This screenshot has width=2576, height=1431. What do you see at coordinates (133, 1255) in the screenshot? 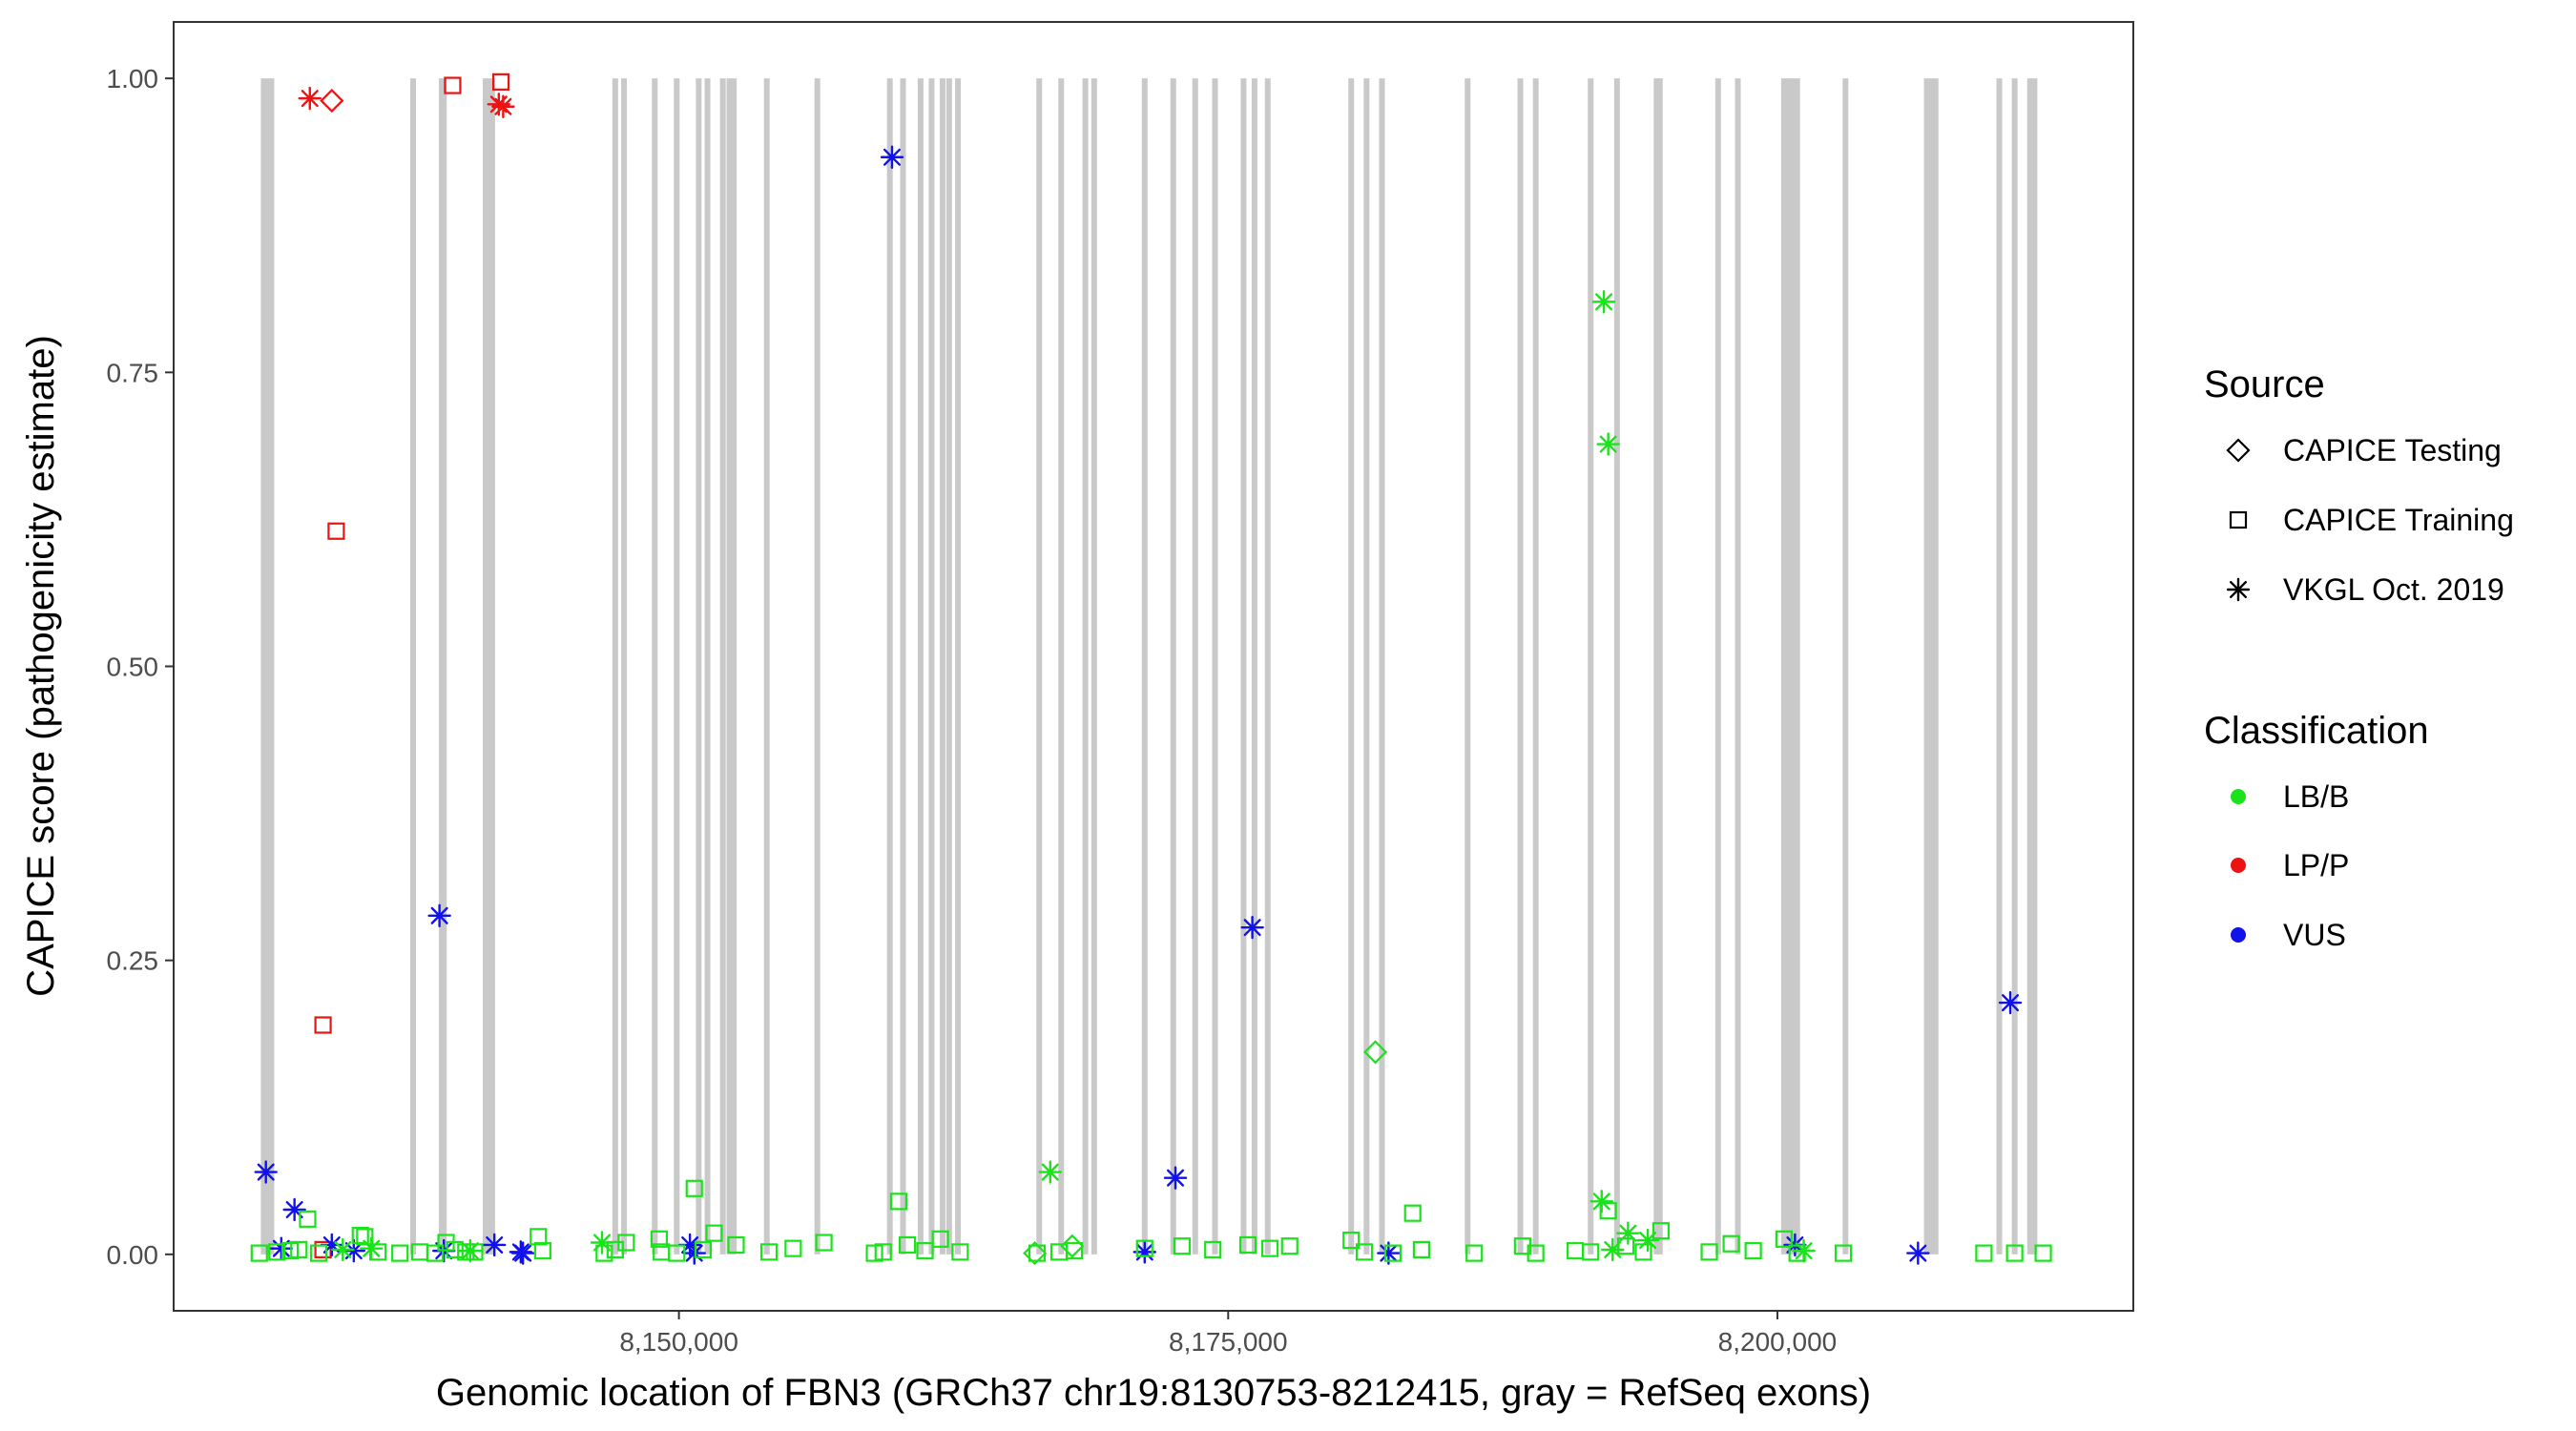
I see `y-tick-label: 0.00` at bounding box center [133, 1255].